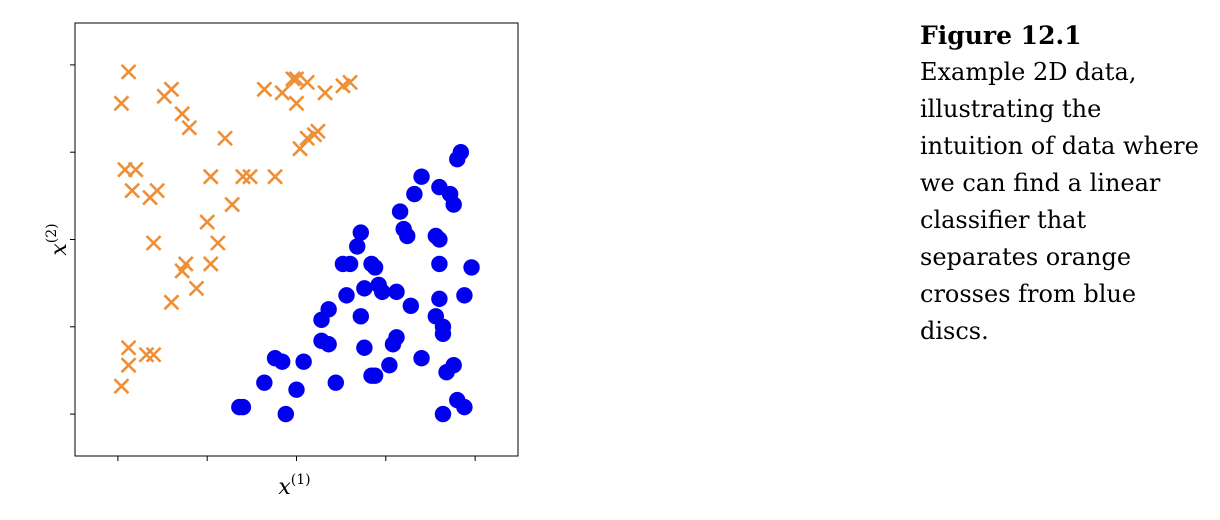 Image resolution: width=1220 pixels, height=520 pixels. What do you see at coordinates (58, 239) in the screenshot?
I see `y-axis-label: x(2)` at bounding box center [58, 239].